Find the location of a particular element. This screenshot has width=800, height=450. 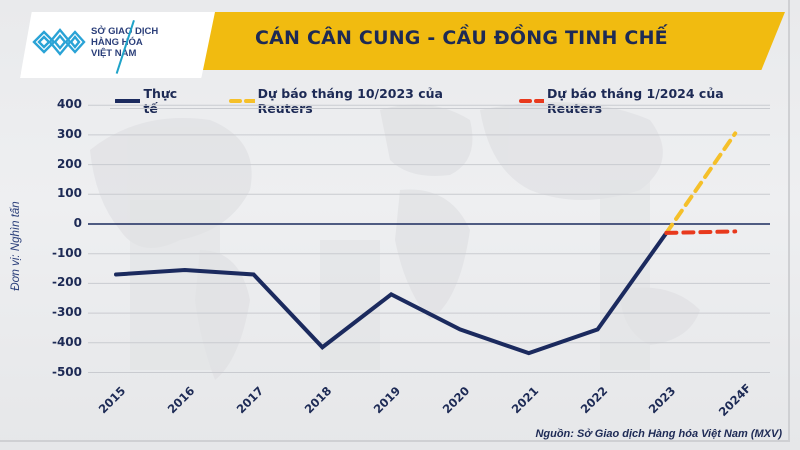

logo-line-2: HÀNG HÓA is located at coordinates (117, 42).